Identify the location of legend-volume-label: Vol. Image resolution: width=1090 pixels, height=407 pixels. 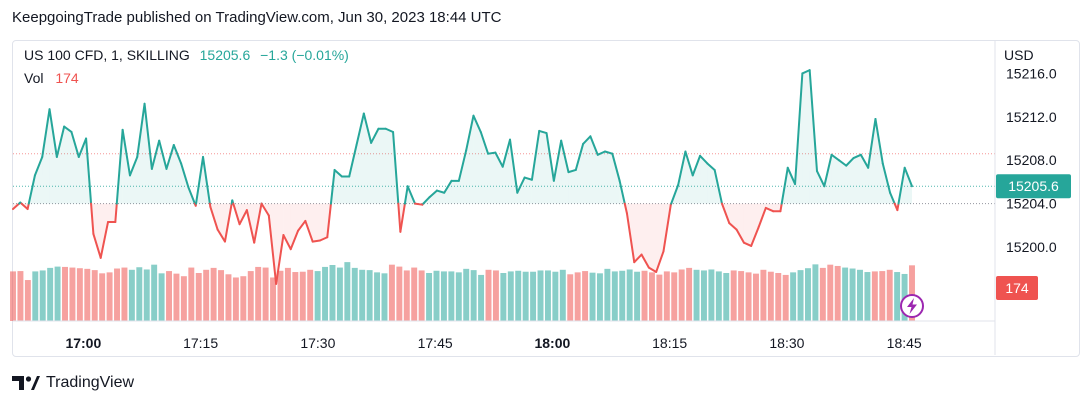
(34, 78).